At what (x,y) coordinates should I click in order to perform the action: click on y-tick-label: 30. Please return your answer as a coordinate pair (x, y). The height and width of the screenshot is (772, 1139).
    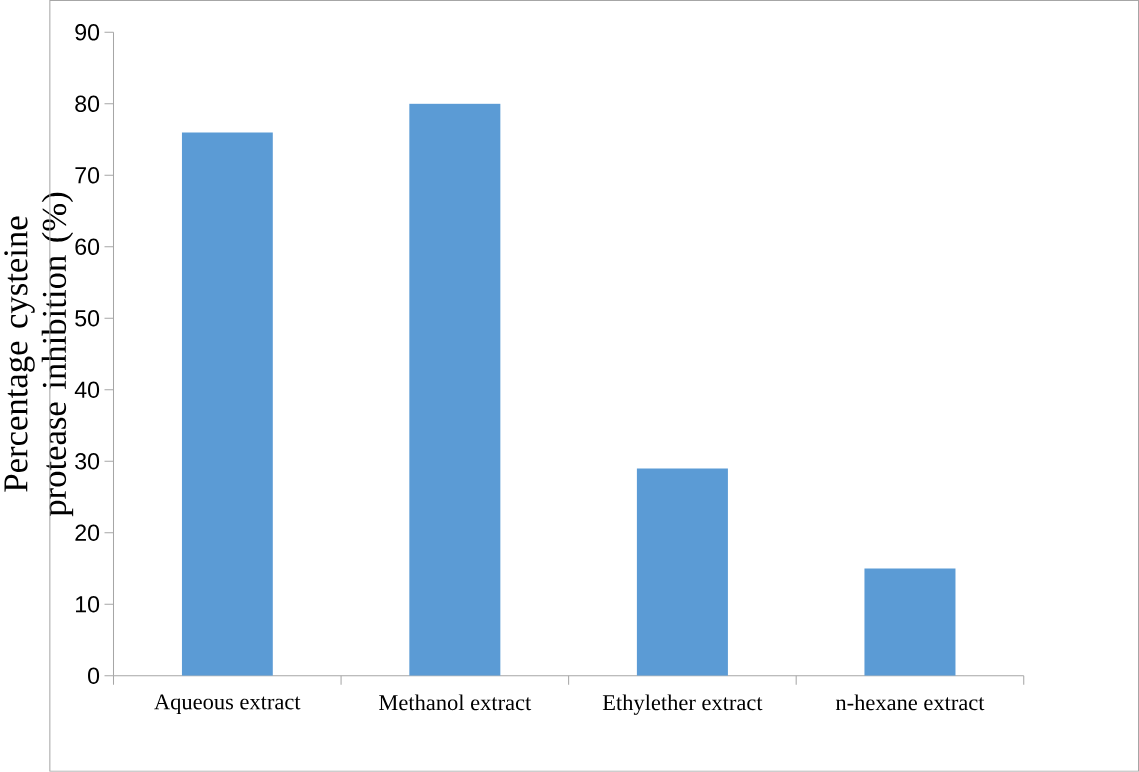
    Looking at the image, I should click on (87, 461).